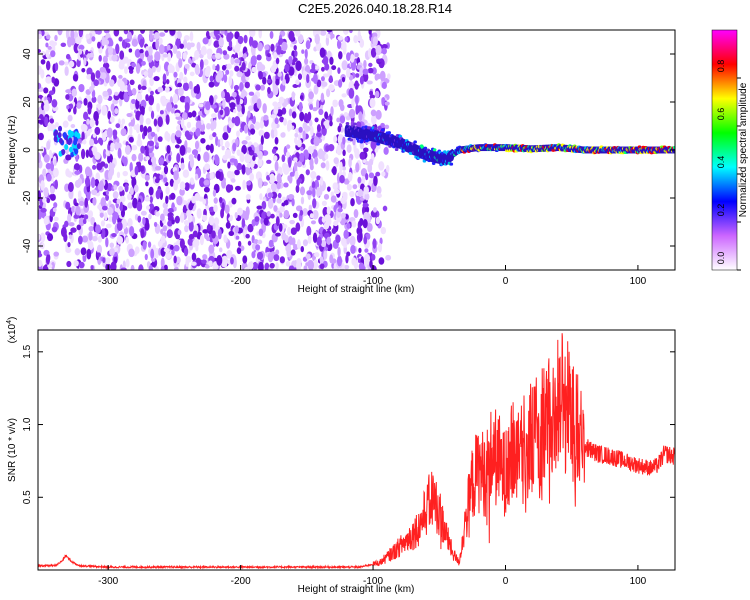 The image size is (750, 600). What do you see at coordinates (638, 581) in the screenshot?
I see `snr-x-tick-label: 100` at bounding box center [638, 581].